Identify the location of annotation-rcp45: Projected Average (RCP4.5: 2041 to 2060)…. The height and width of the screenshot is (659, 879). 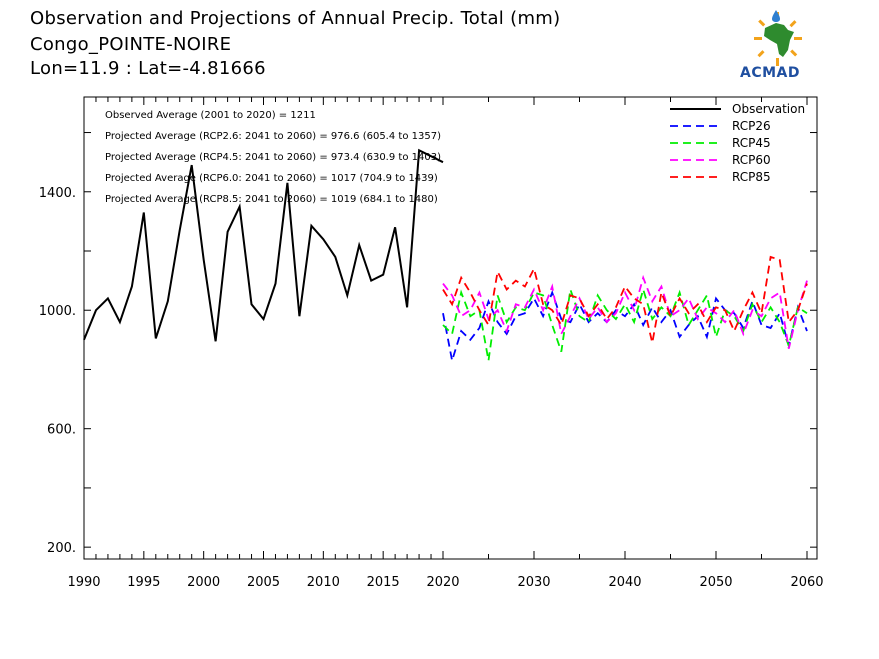
(273, 157).